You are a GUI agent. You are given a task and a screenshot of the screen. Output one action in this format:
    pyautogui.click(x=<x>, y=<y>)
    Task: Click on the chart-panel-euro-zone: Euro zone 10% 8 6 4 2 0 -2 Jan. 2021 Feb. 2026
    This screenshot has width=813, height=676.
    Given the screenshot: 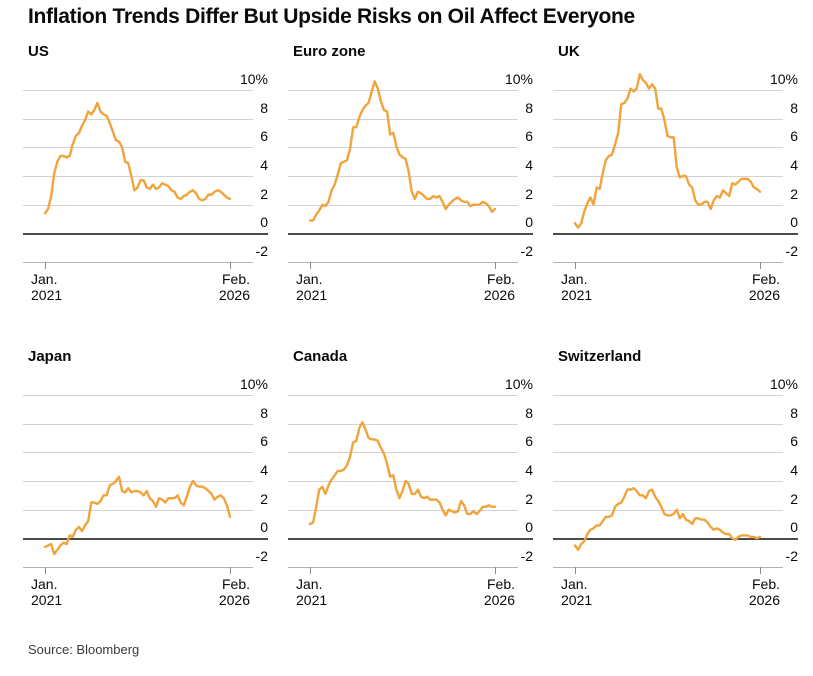 What is the action you would take?
    pyautogui.click(x=410, y=175)
    